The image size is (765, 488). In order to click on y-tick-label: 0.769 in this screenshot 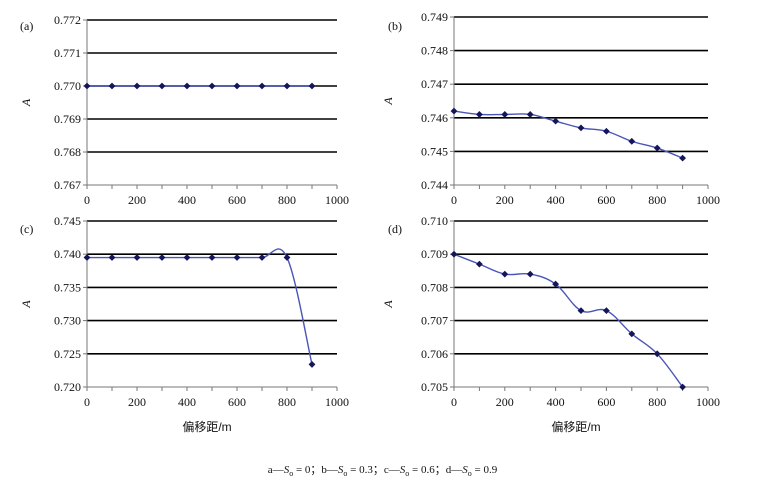, I will do `click(67, 119)`.